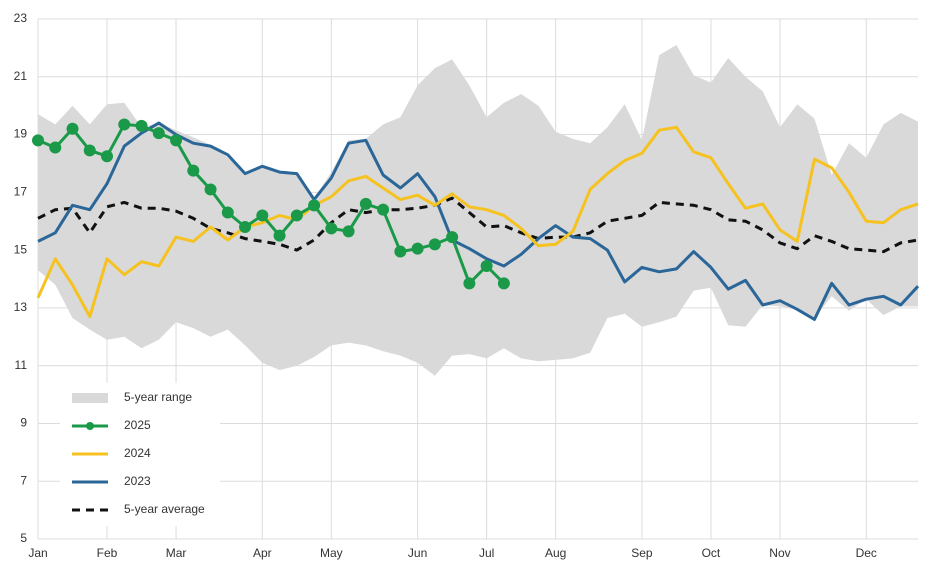 This screenshot has height=574, width=940. What do you see at coordinates (21, 76) in the screenshot?
I see `y-tick-label: 21` at bounding box center [21, 76].